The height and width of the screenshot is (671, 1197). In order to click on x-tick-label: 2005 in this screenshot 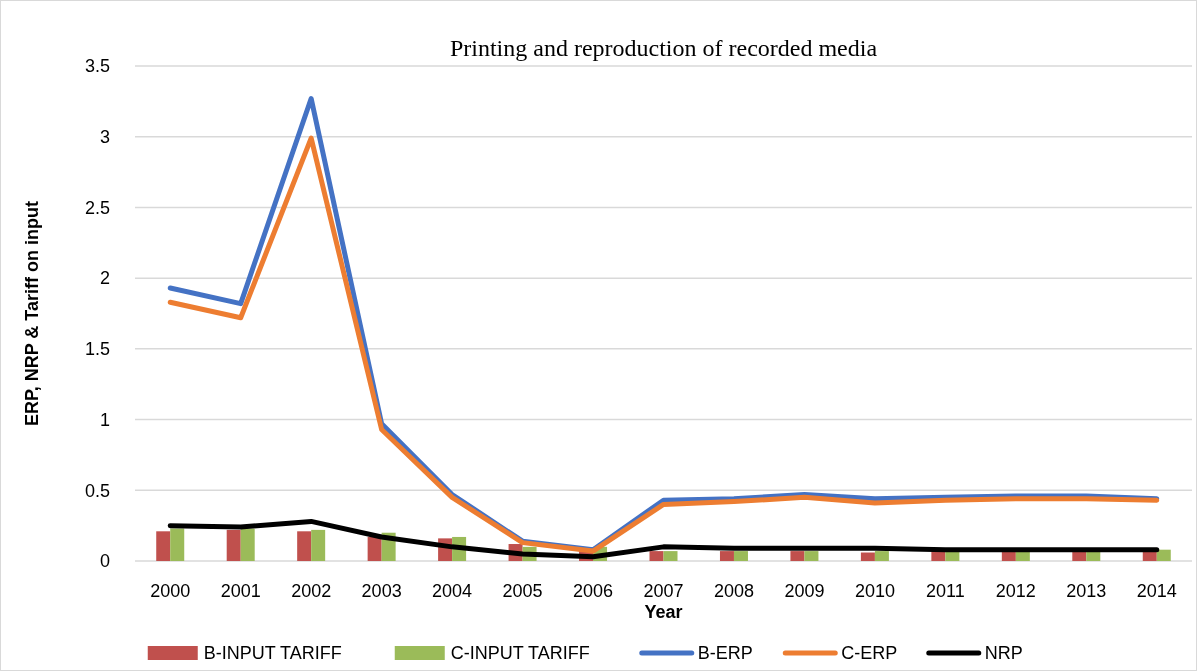, I will do `click(522, 591)`.